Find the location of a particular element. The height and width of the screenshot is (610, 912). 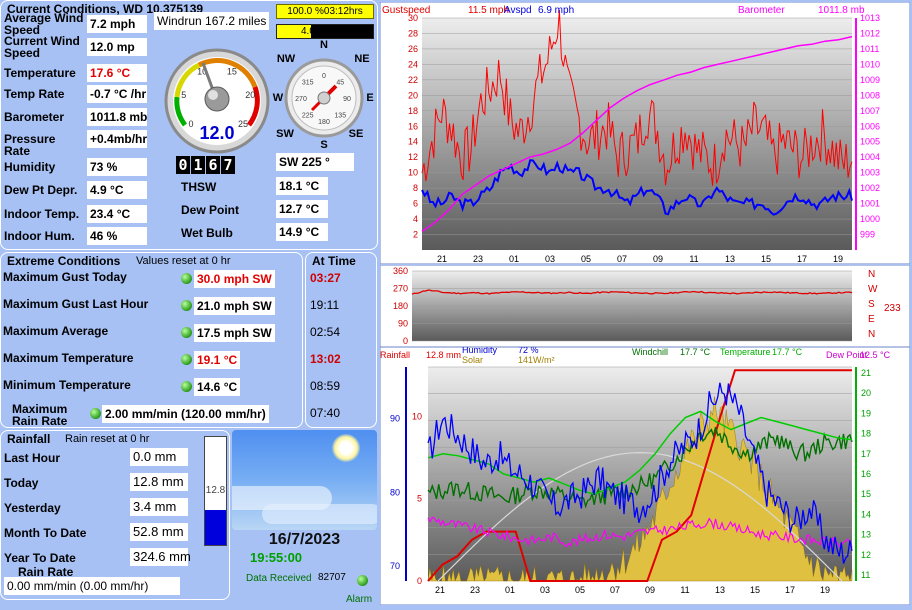

x-tick-label: 19 is located at coordinates (825, 590).